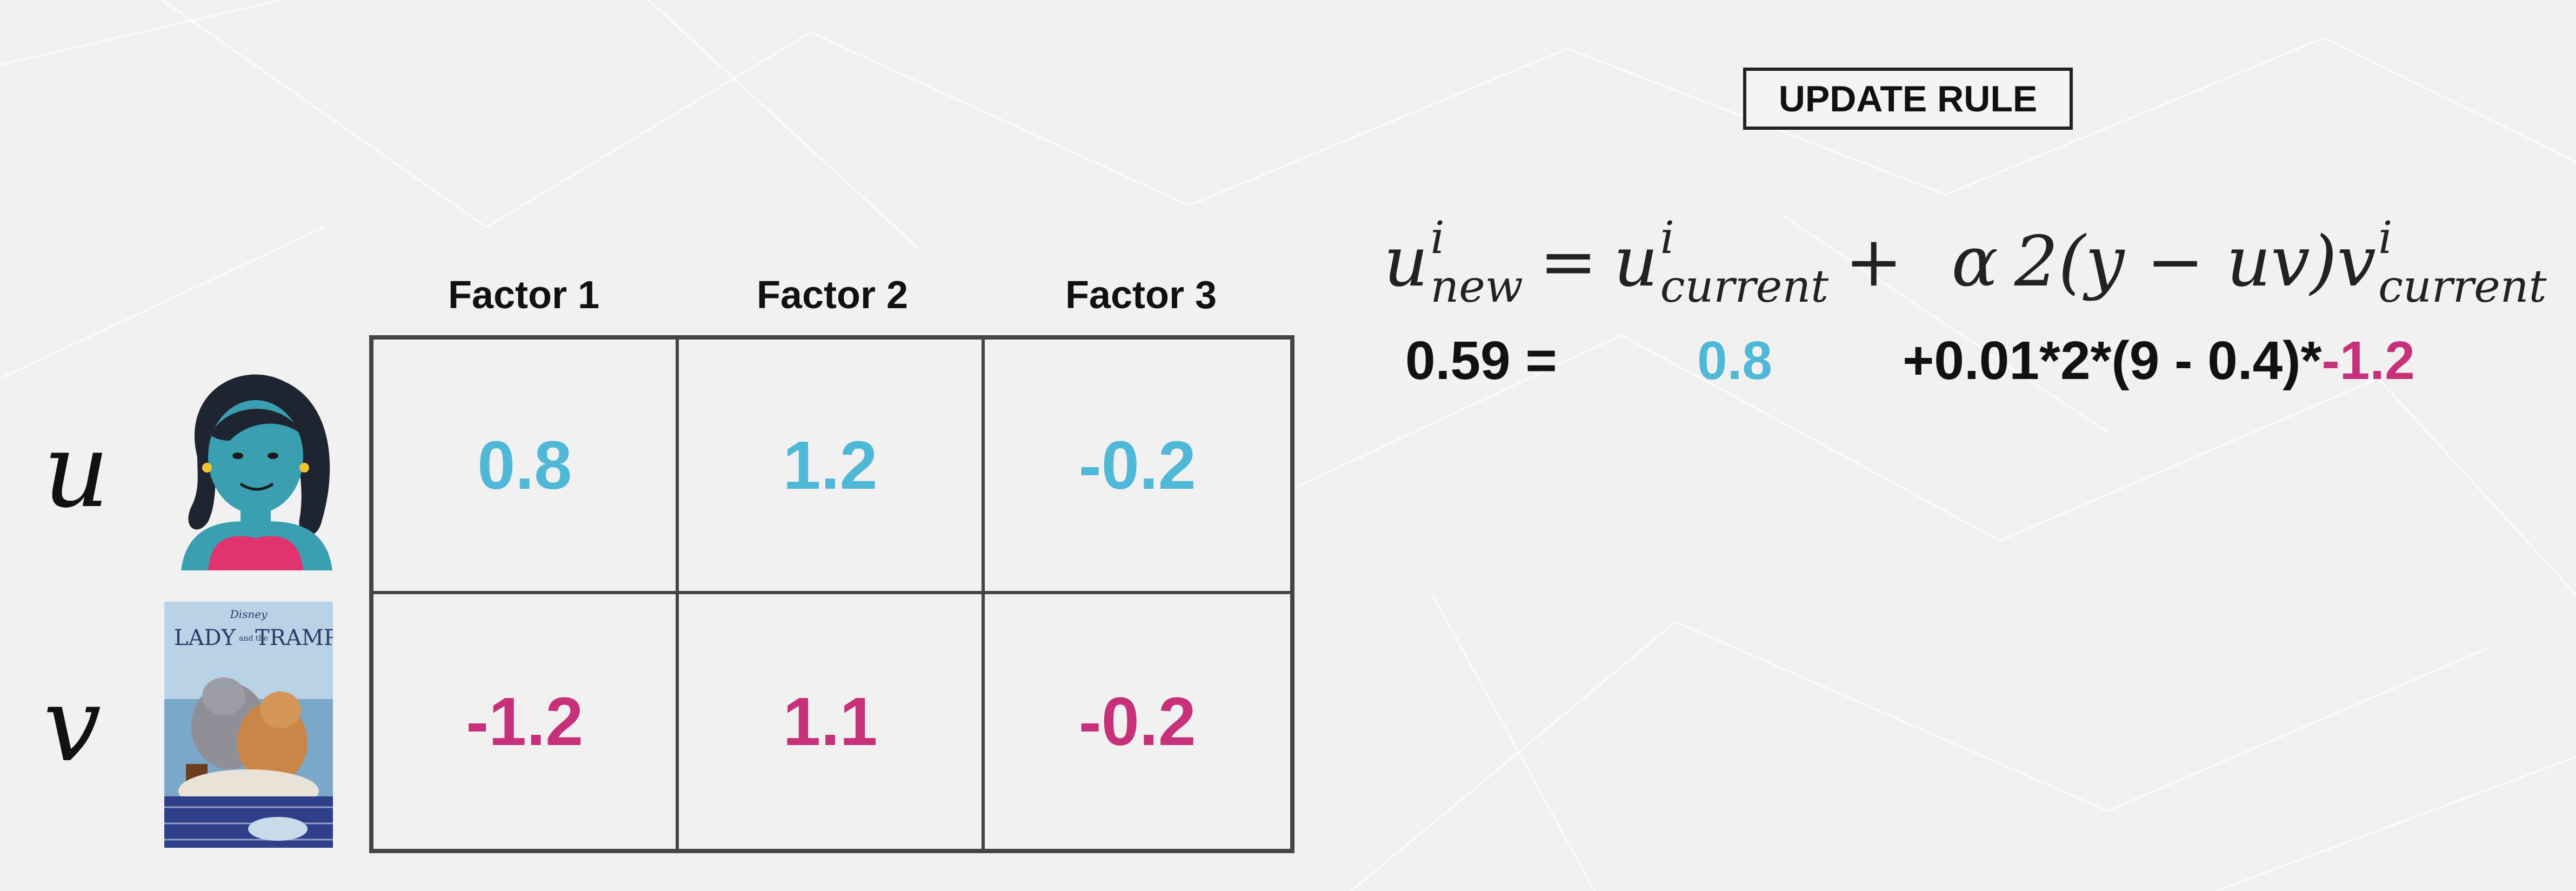  Describe the element at coordinates (1137, 467) in the screenshot. I see `u-factor-3-cell: -0.2` at that location.